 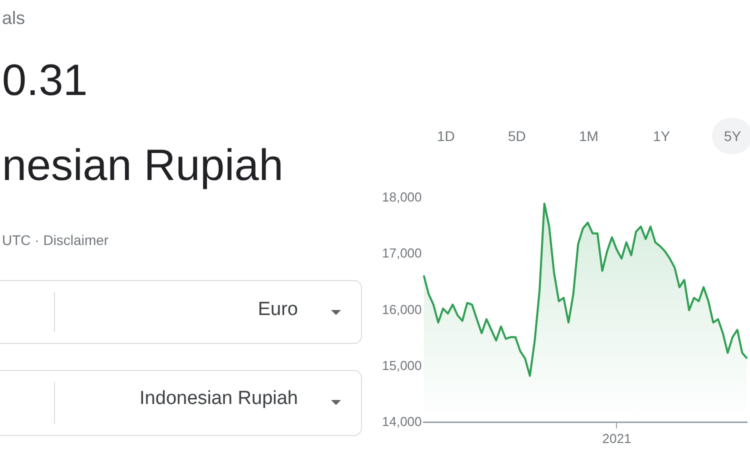 What do you see at coordinates (55, 240) in the screenshot?
I see `text: UTC · Disclaimer` at bounding box center [55, 240].